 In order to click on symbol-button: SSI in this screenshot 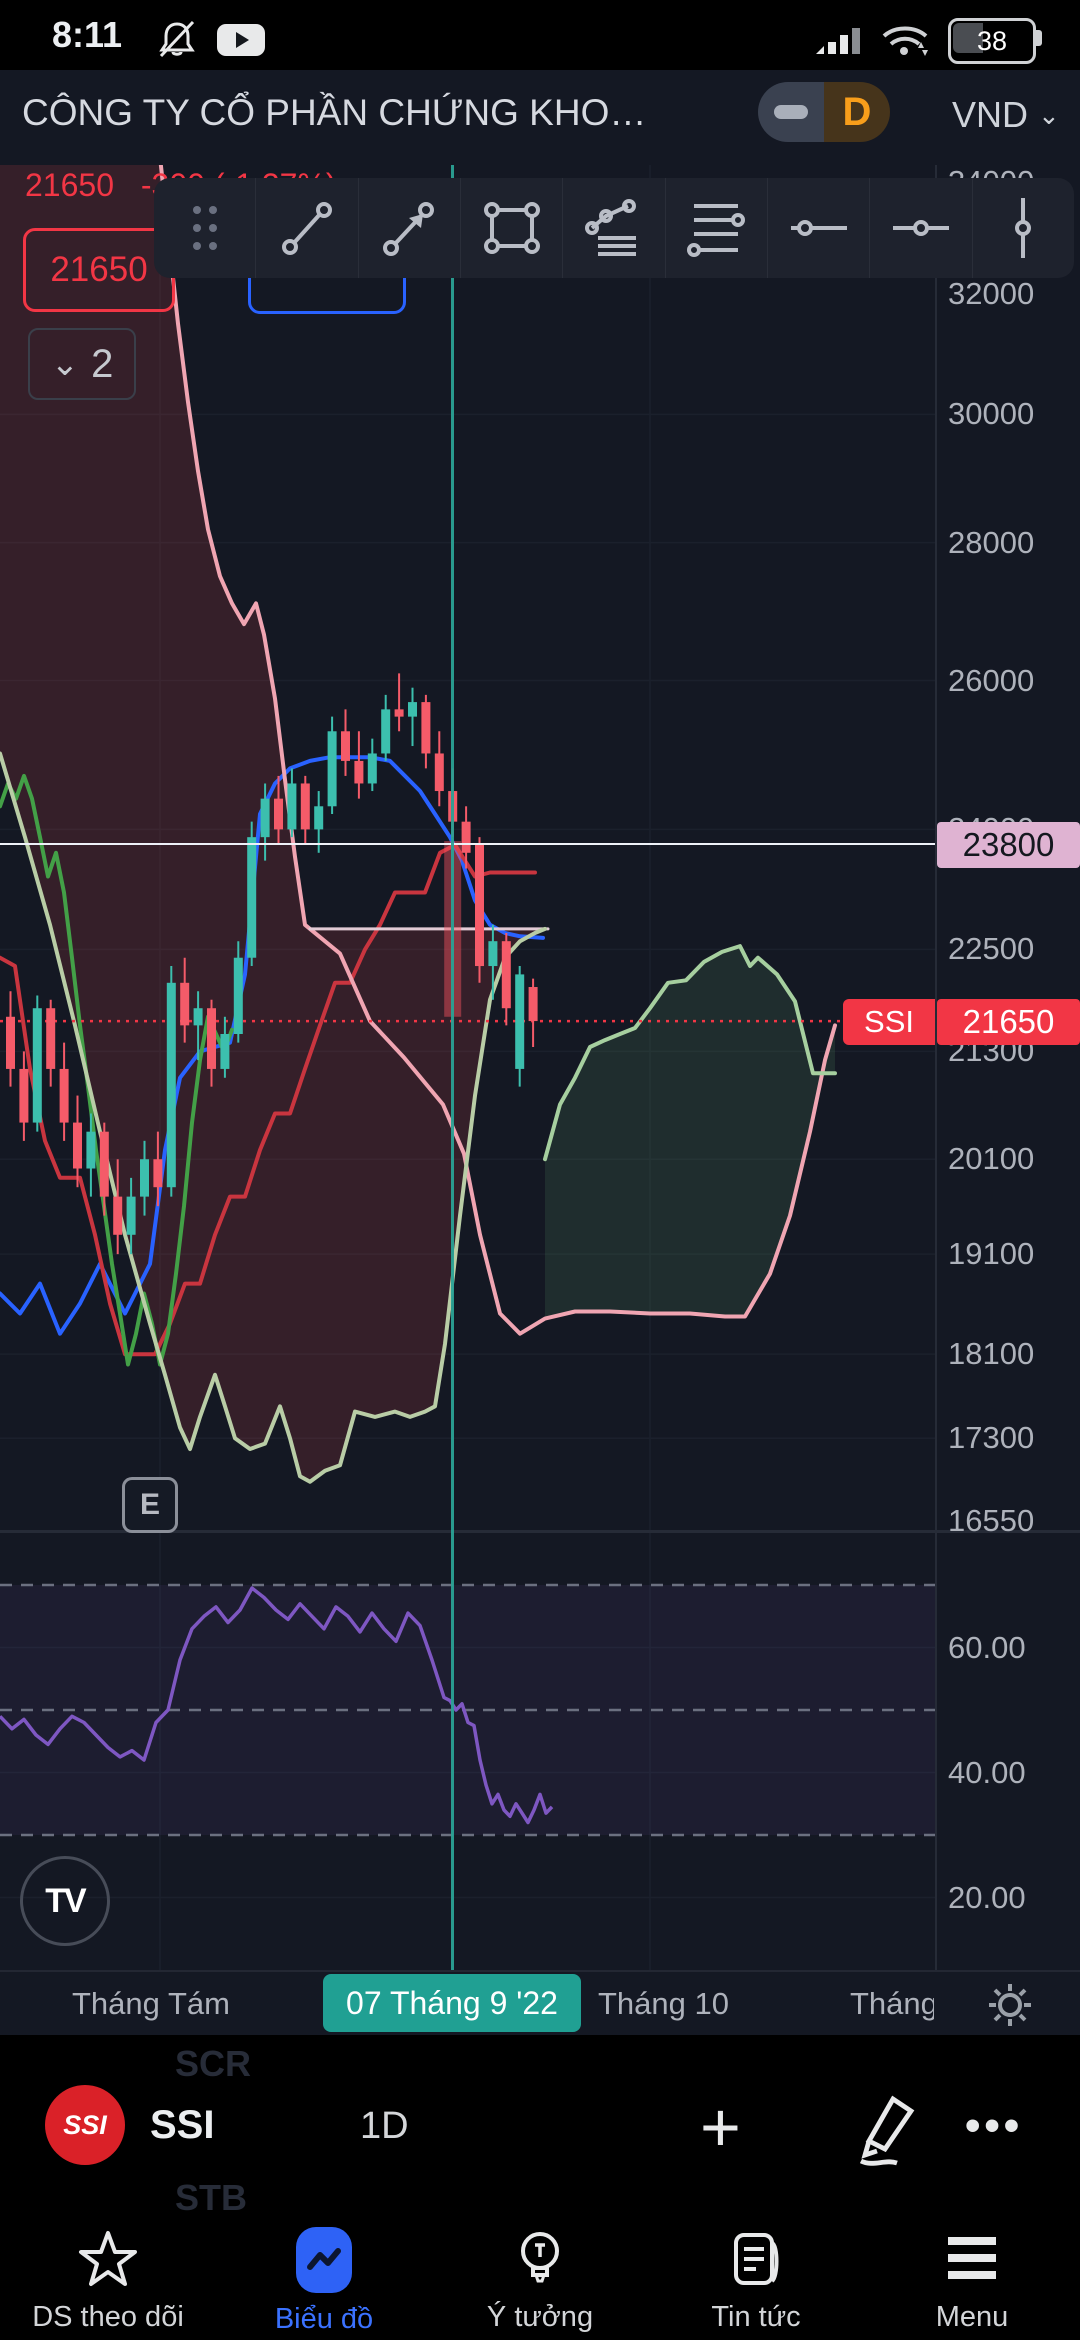, I will do `click(182, 2125)`.